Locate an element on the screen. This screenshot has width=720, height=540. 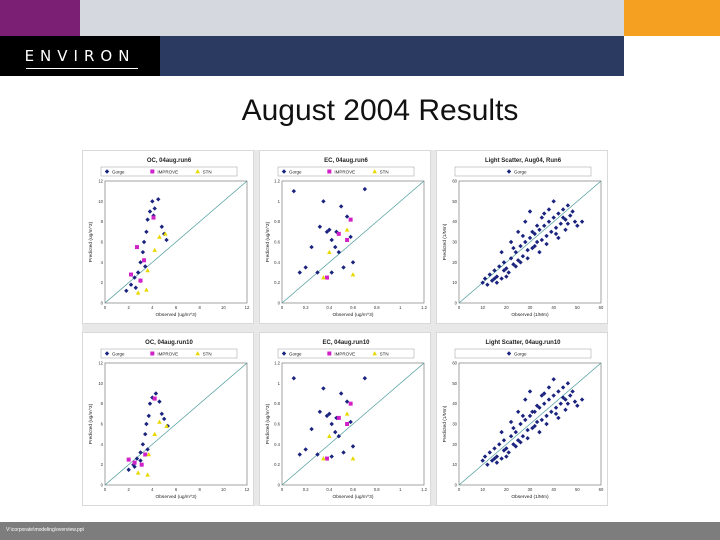
x-tick-label: 0 is located at coordinates (282, 307).